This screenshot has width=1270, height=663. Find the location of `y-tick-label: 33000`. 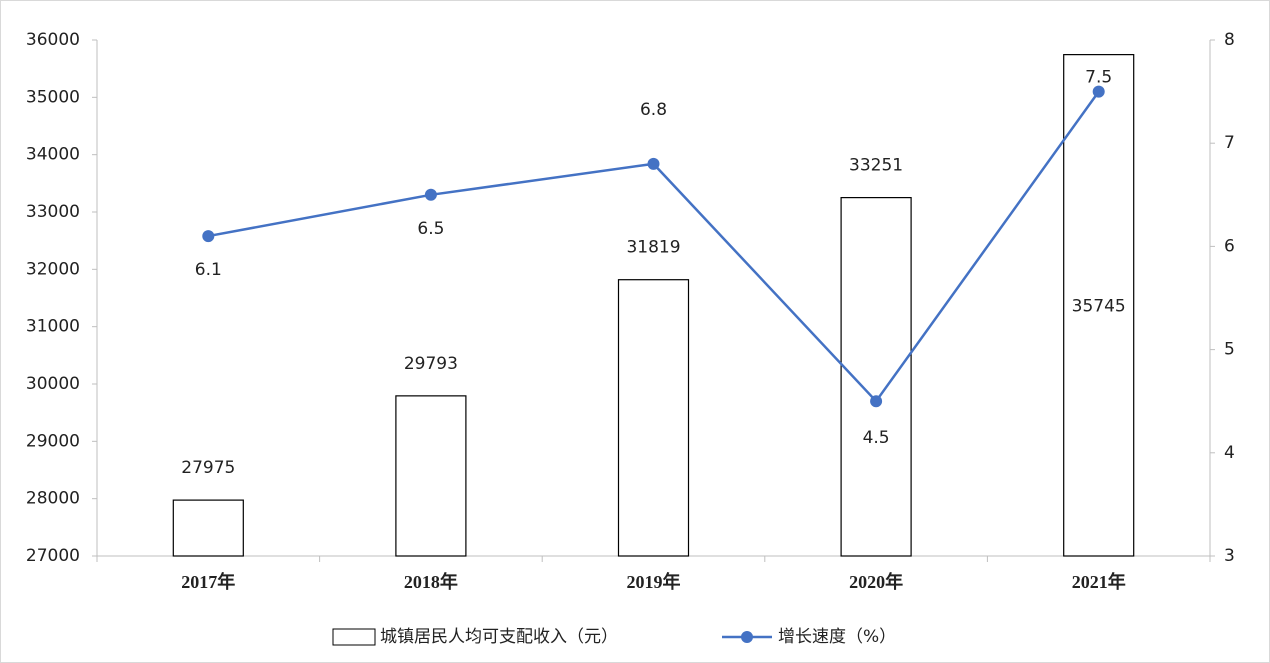

y-tick-label: 33000 is located at coordinates (53, 212).